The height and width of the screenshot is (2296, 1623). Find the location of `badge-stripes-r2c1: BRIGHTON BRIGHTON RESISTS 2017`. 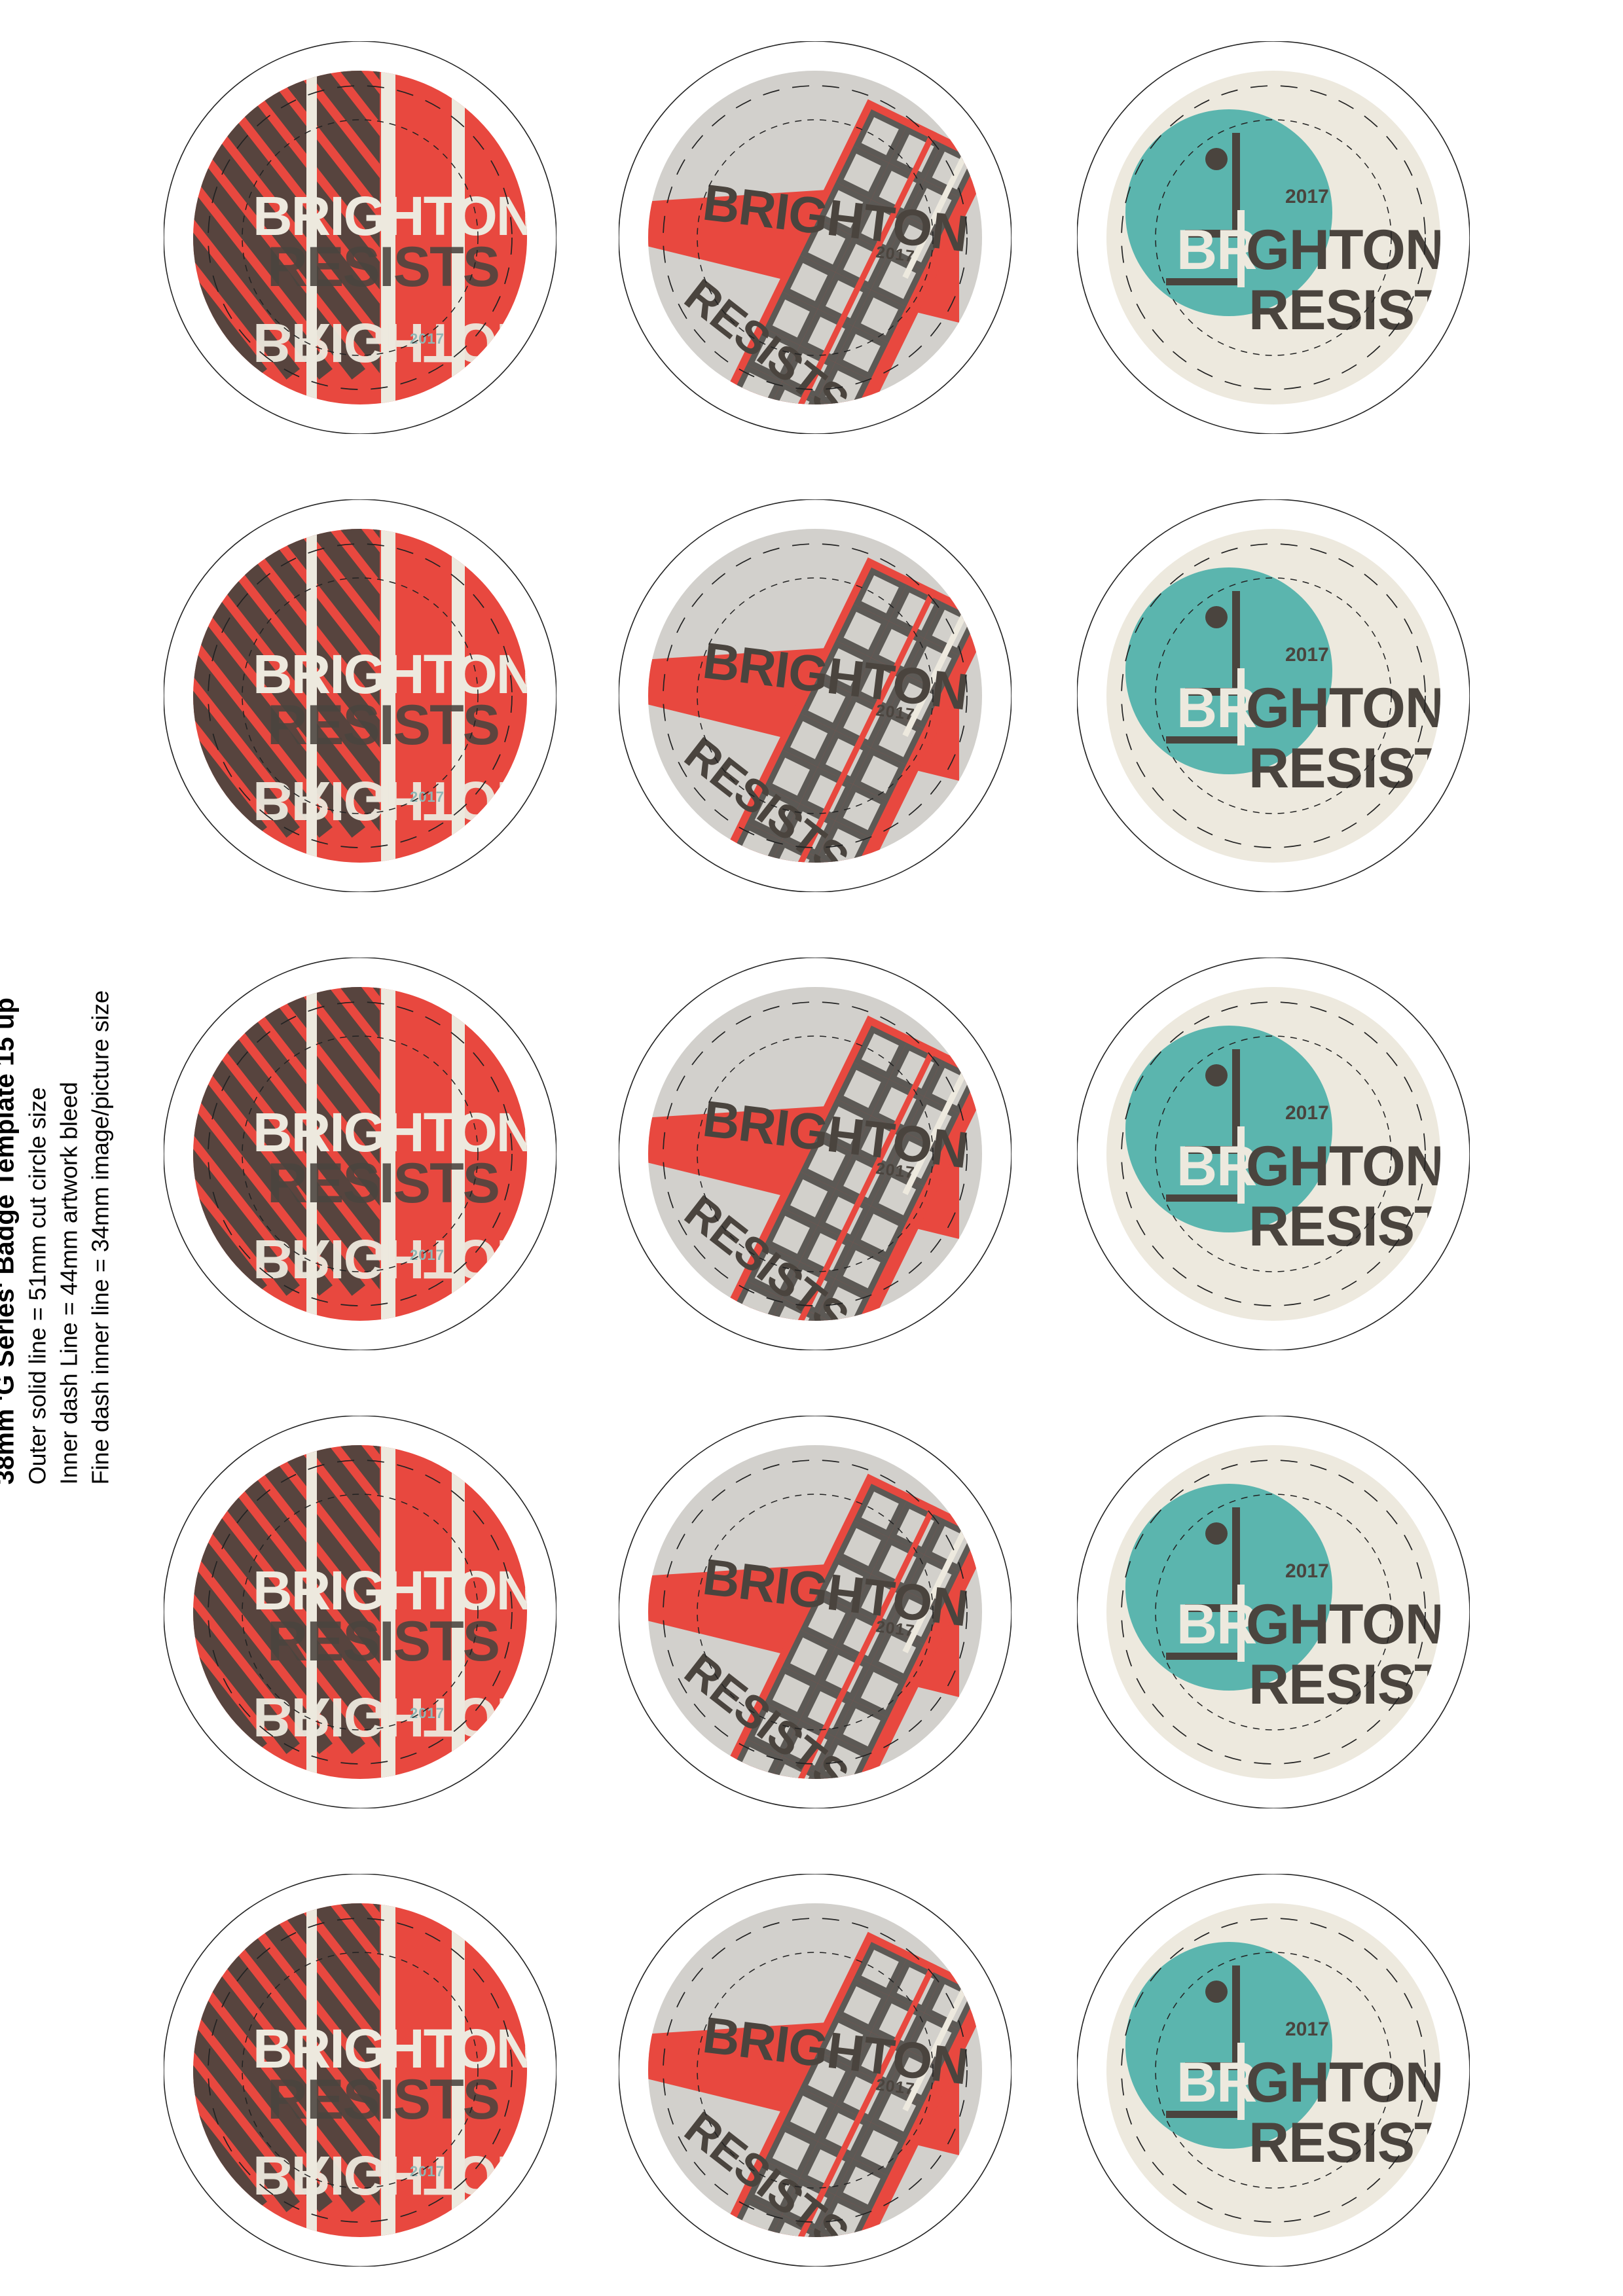

badge-stripes-r2c1: BRIGHTON BRIGHTON RESISTS 2017 is located at coordinates (360, 695).